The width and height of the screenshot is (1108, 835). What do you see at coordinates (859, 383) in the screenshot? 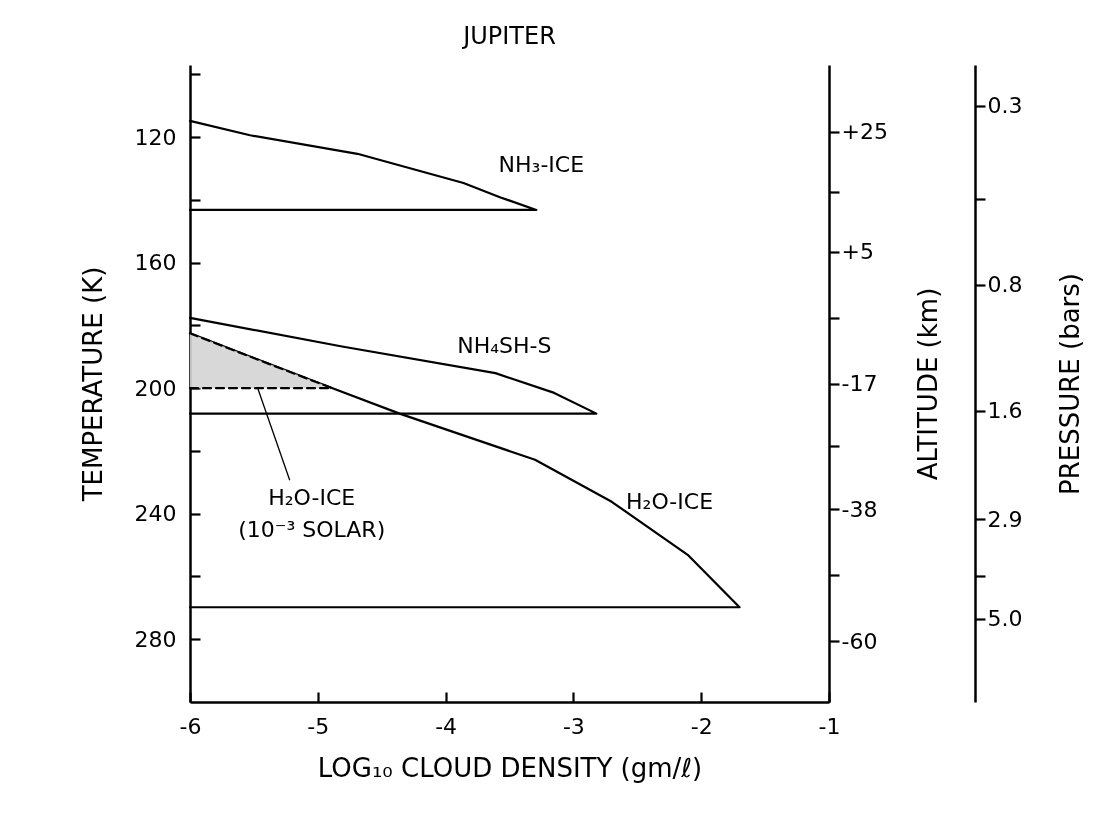
I see `y2-tick-label: -17` at bounding box center [859, 383].